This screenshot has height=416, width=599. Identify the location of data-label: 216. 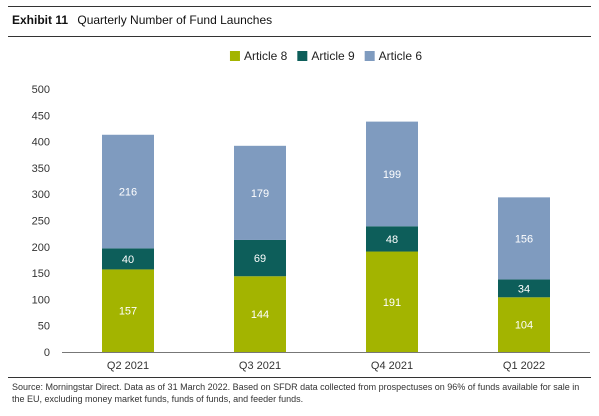
(128, 193).